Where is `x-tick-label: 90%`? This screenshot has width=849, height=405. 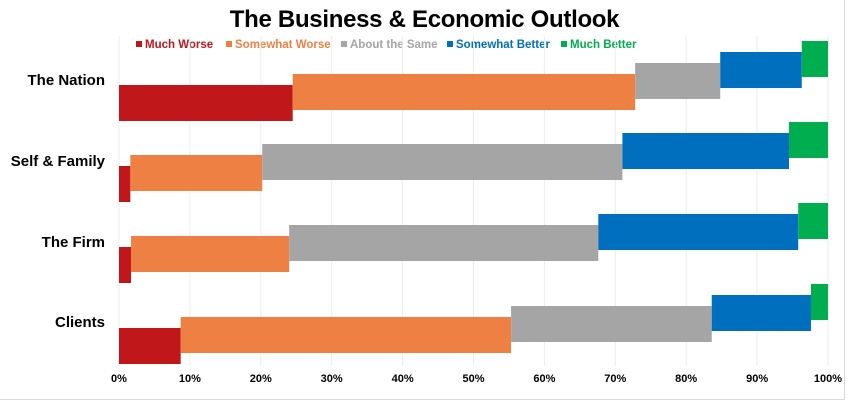 x-tick-label: 90% is located at coordinates (757, 379).